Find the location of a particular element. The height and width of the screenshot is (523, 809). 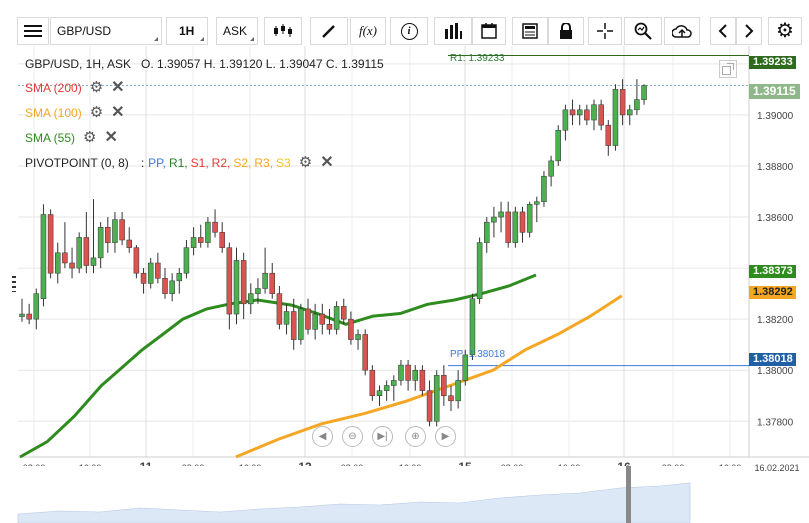

info-icon: i is located at coordinates (409, 31).